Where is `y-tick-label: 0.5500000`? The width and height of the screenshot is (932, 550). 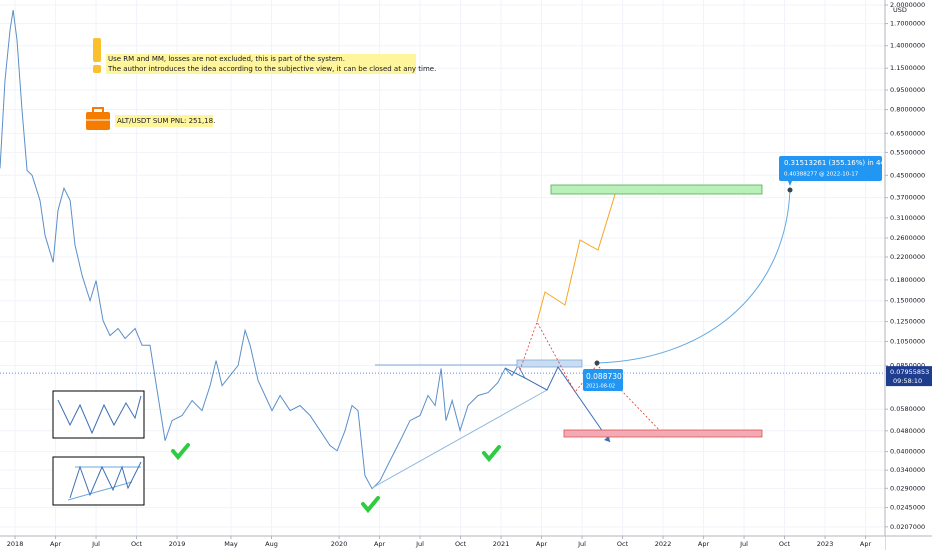 y-tick-label: 0.5500000 is located at coordinates (907, 152).